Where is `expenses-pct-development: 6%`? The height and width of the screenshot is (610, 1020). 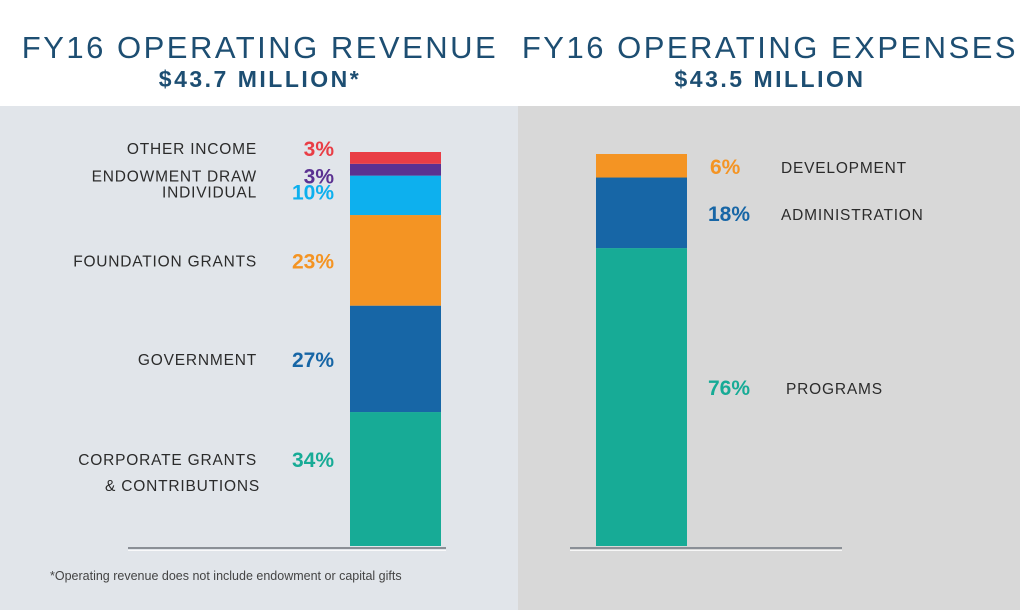 expenses-pct-development: 6% is located at coordinates (725, 167).